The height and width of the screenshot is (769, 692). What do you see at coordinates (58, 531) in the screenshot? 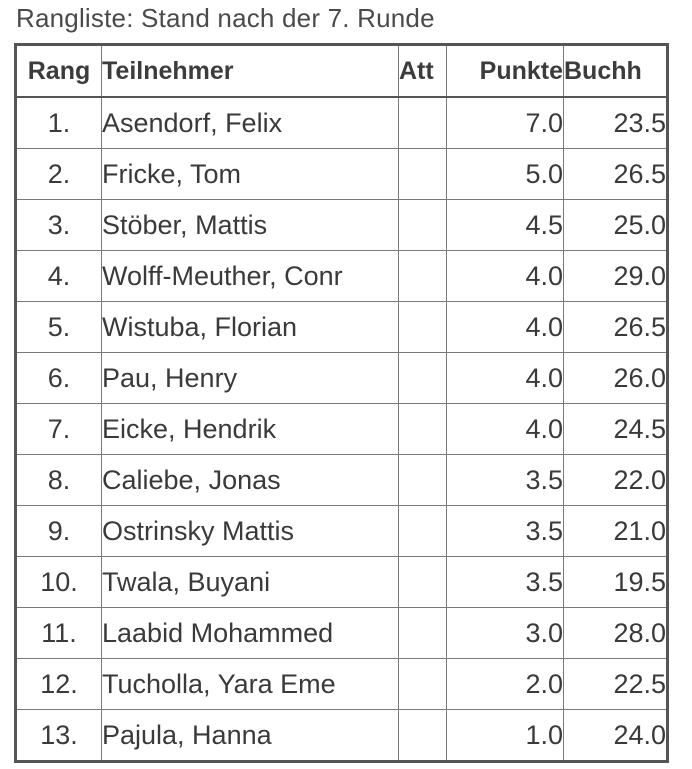
I see `cell-rang: 9.` at bounding box center [58, 531].